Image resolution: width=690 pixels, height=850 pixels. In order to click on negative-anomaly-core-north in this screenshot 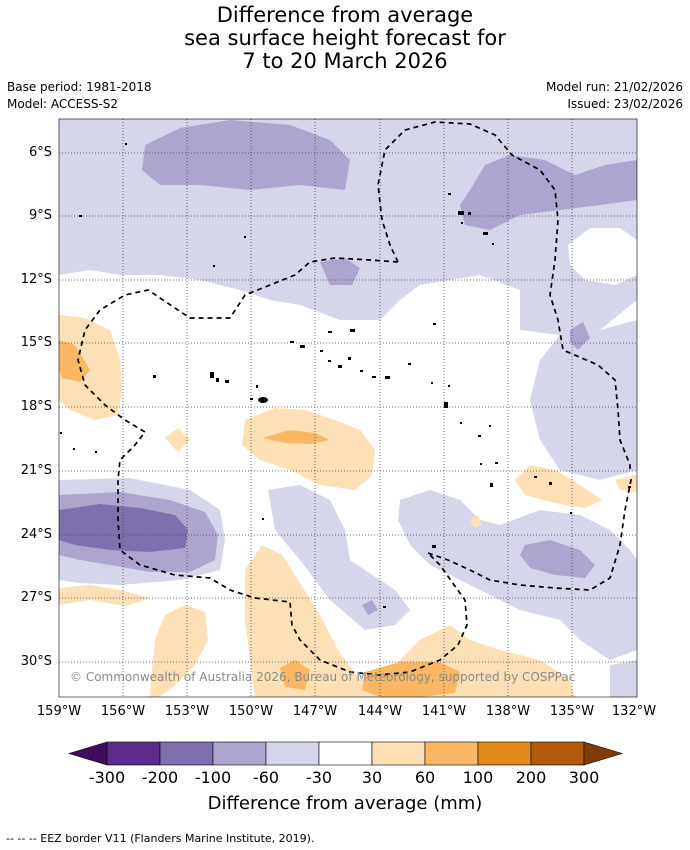, I will do `click(246, 155)`.